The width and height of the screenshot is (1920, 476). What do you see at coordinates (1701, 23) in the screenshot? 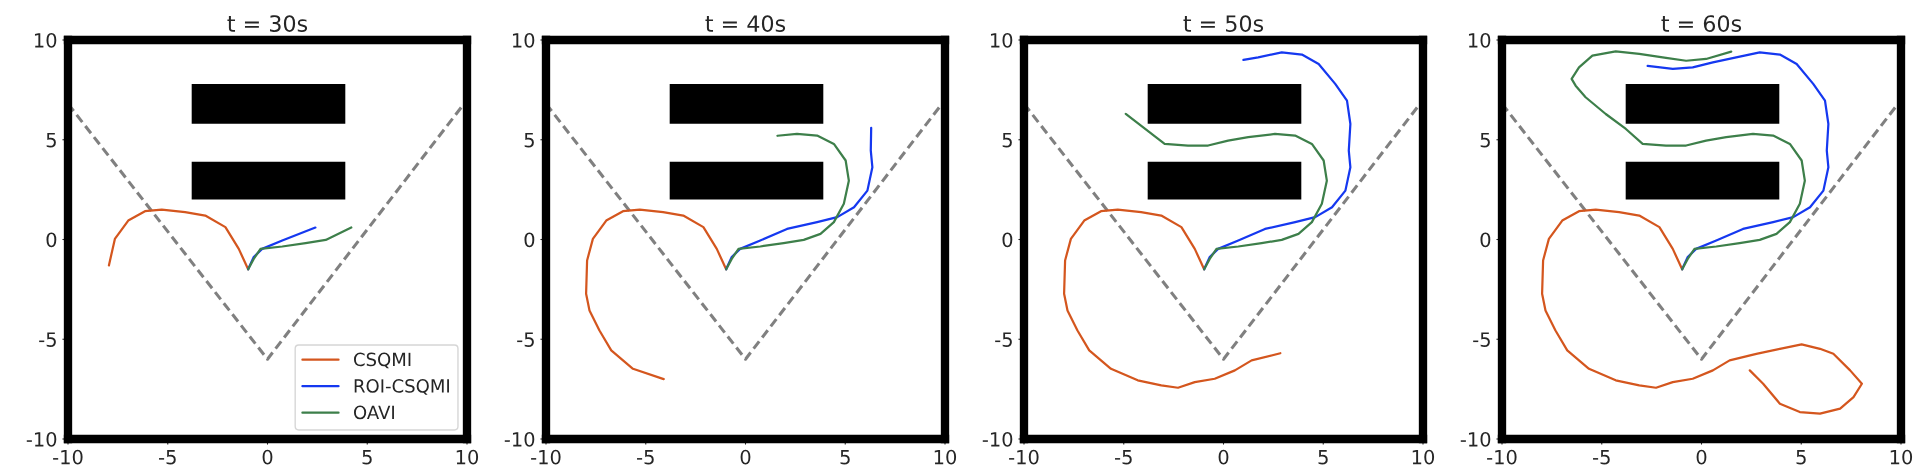
I see `chart-title: t = 60s` at bounding box center [1701, 23].